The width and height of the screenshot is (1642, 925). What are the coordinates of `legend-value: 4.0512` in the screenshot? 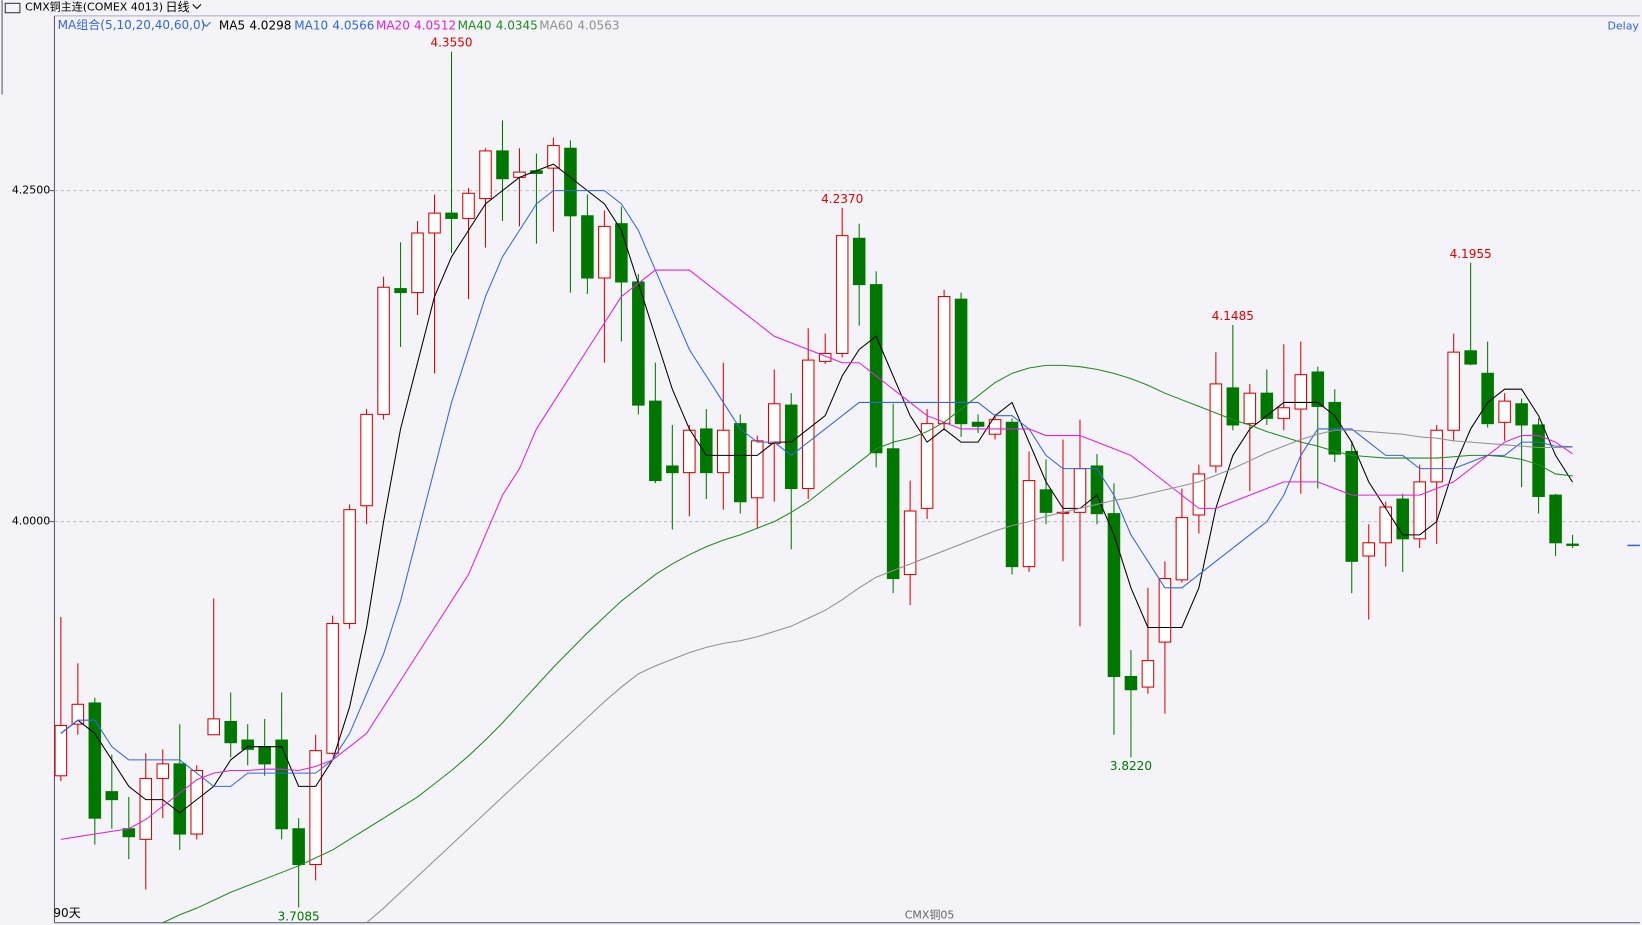 It's located at (435, 25).